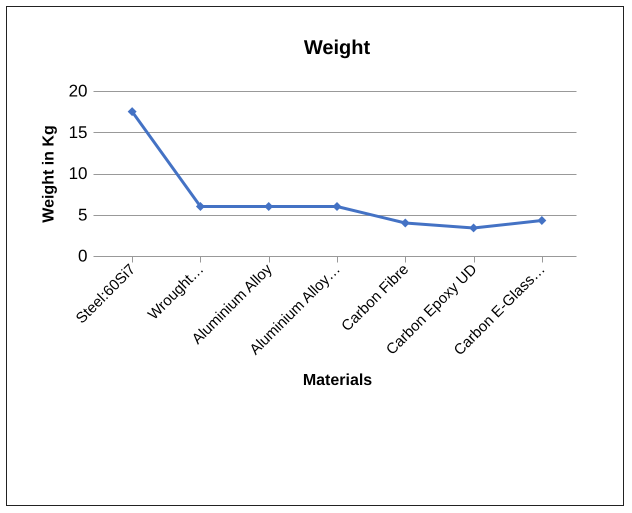  Describe the element at coordinates (78, 173) in the screenshot. I see `y-tick-label: 10` at that location.